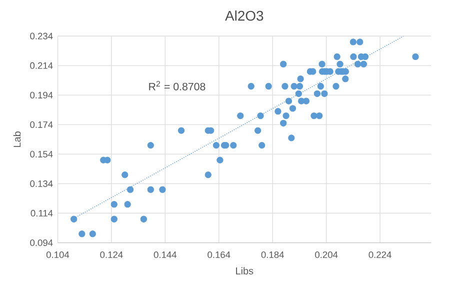 The width and height of the screenshot is (450, 287). Describe the element at coordinates (245, 270) in the screenshot. I see `x-axis-title: Libs` at that location.